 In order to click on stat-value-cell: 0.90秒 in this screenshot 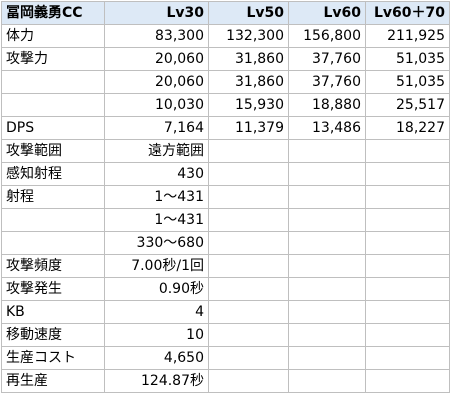, I will do `click(156, 289)`.